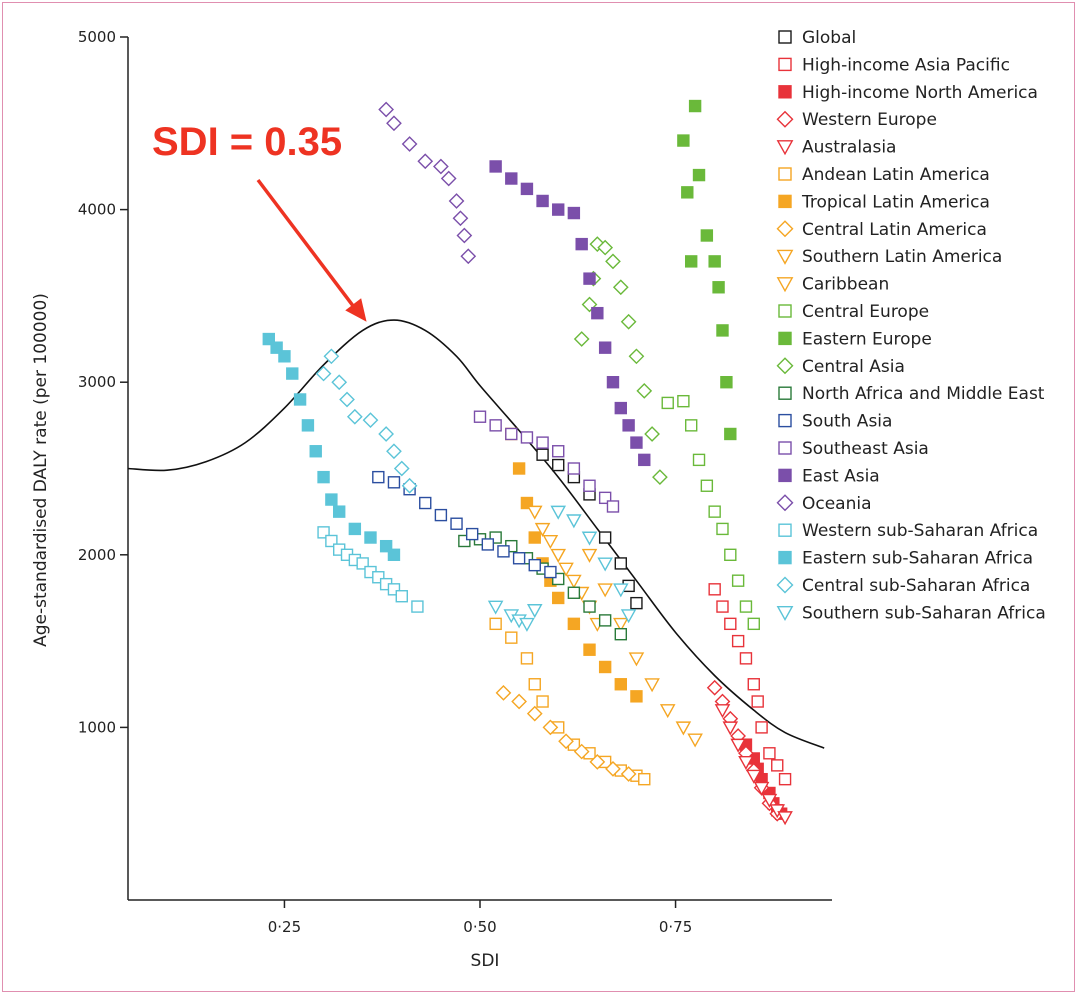 The width and height of the screenshot is (1080, 998). What do you see at coordinates (908, 531) in the screenshot?
I see `legend-item: Western sub-Saharan Africa` at bounding box center [908, 531].